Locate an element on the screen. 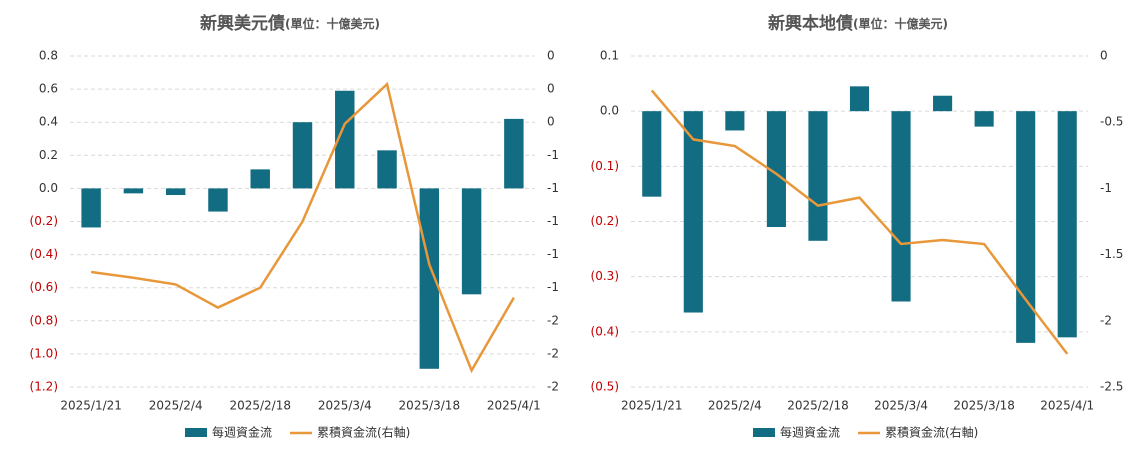  y-tick-label: 0.8 is located at coordinates (48, 56).